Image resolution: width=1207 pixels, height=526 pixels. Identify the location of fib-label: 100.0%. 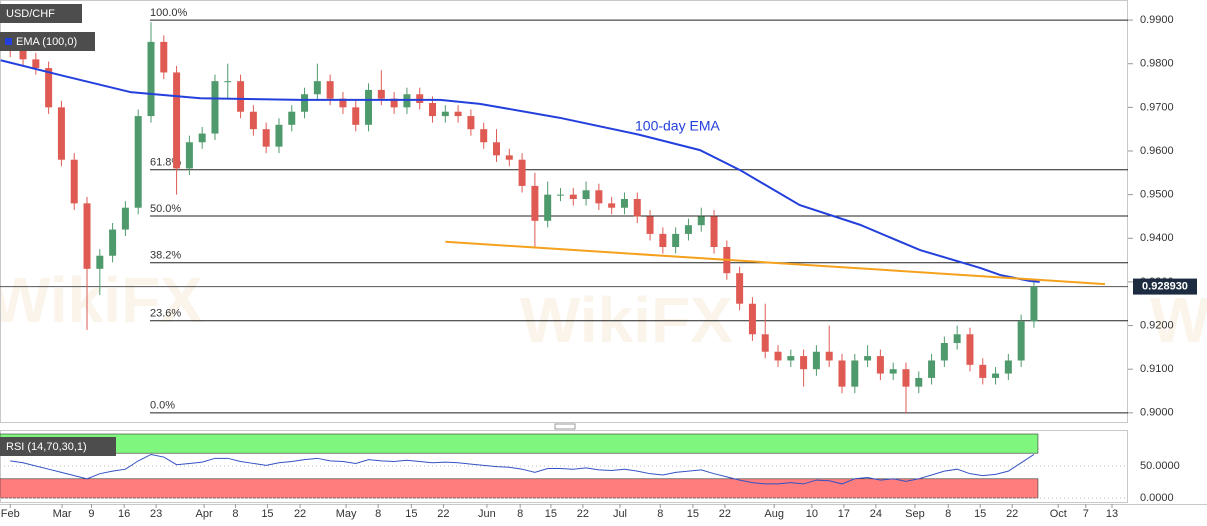
(169, 13).